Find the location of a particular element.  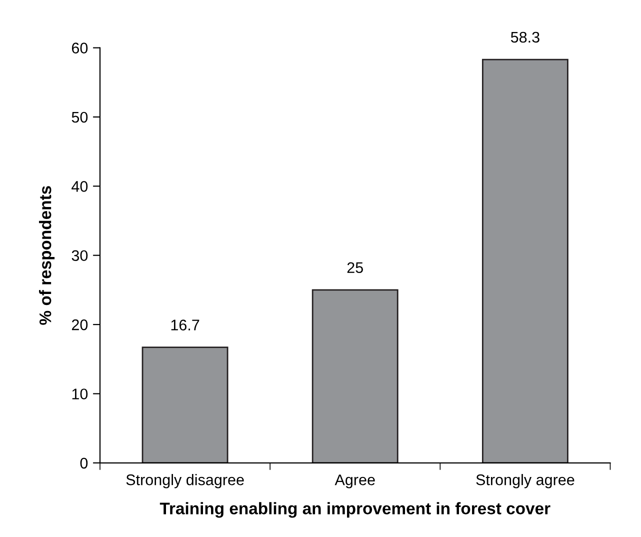

data-label: 58.3 is located at coordinates (525, 37).